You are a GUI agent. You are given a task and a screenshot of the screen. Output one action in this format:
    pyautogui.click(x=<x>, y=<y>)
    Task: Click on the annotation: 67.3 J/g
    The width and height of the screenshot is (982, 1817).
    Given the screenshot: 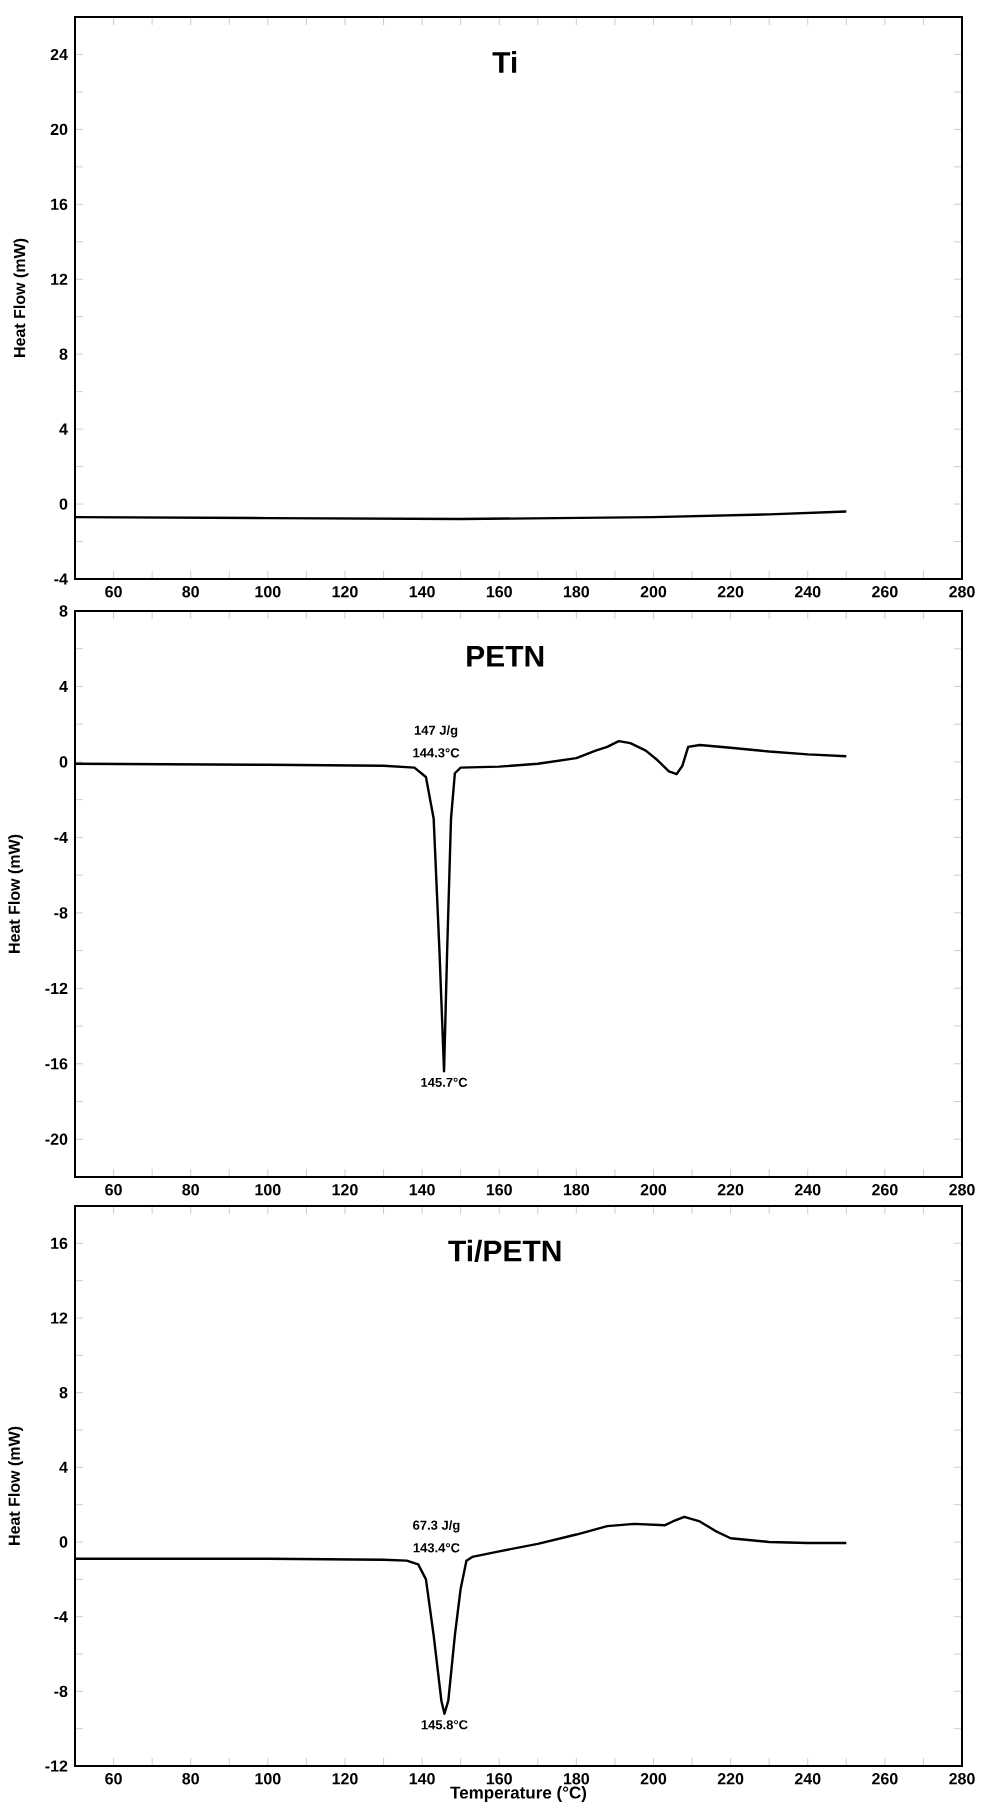 What is the action you would take?
    pyautogui.click(x=436, y=1526)
    